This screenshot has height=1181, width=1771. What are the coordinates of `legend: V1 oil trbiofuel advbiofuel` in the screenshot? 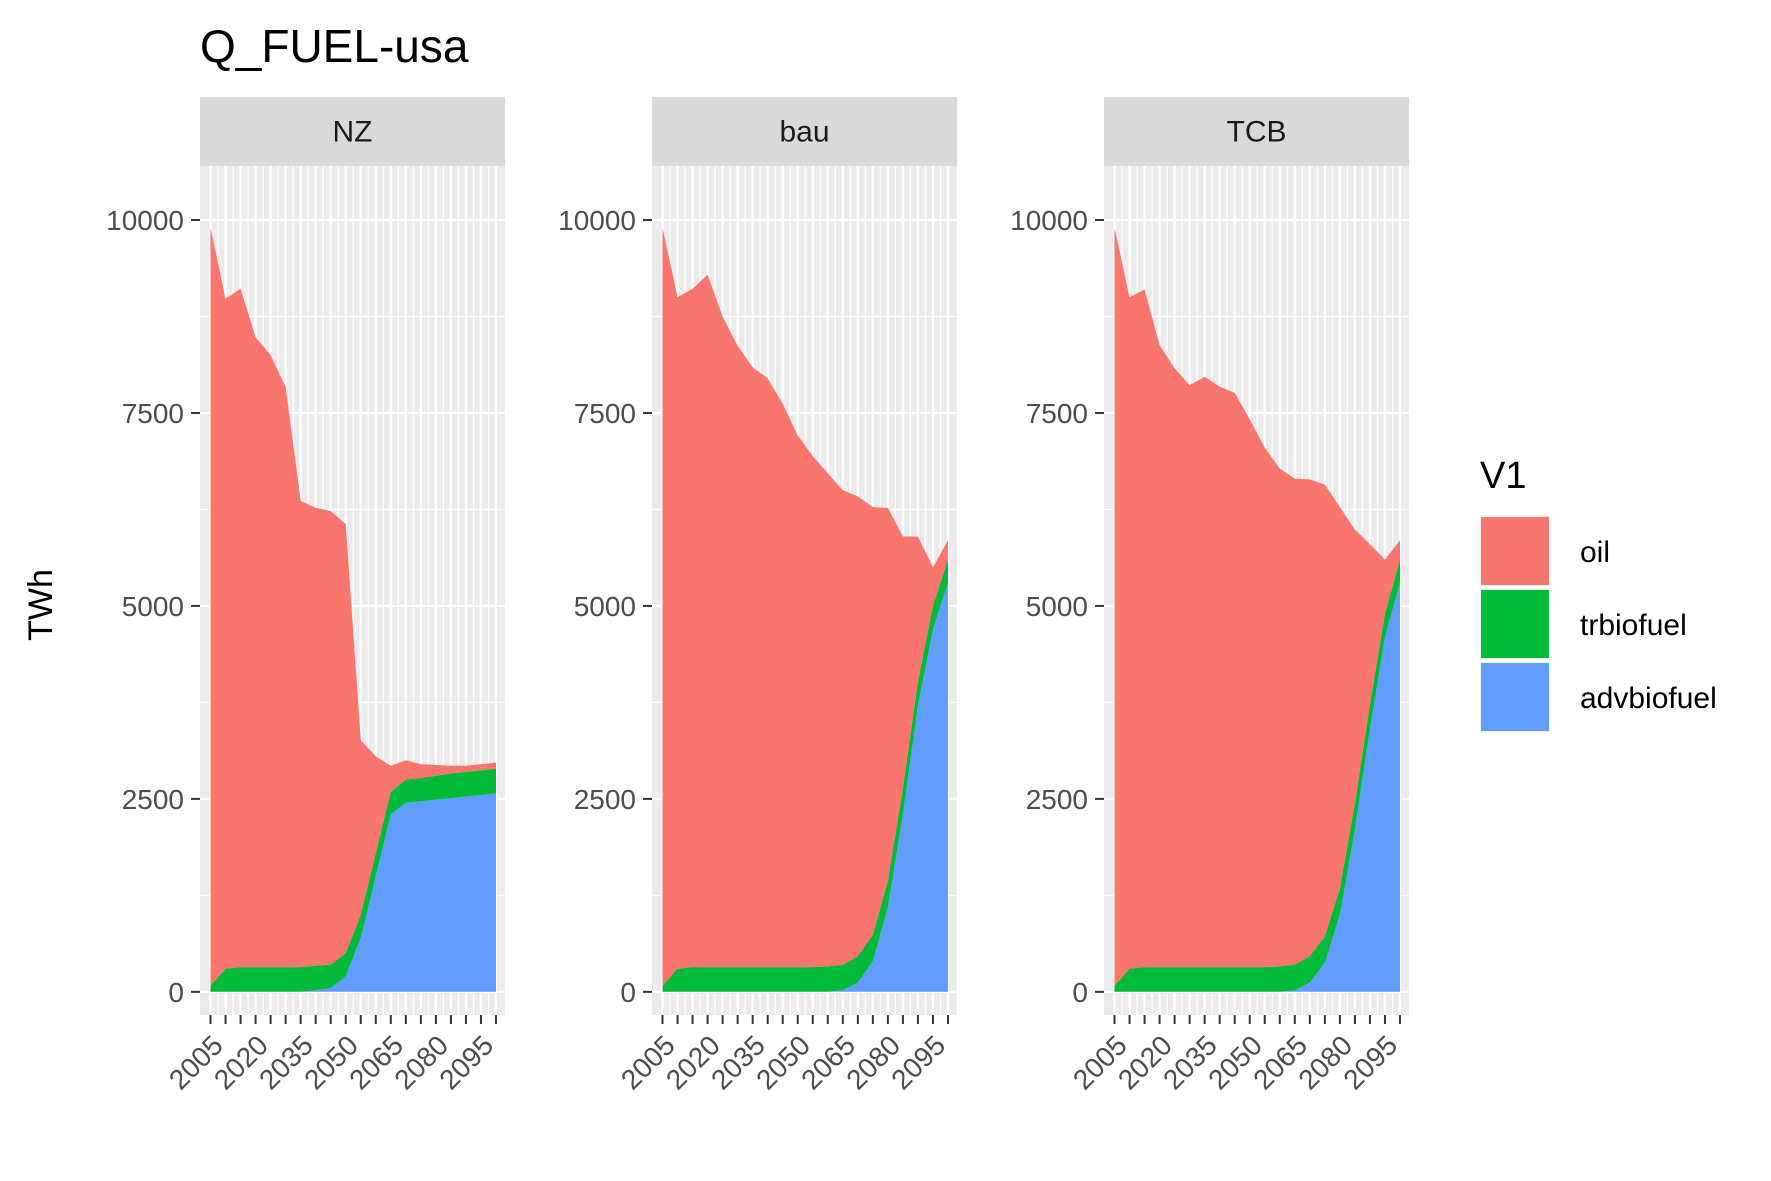 It's located at (1598, 593).